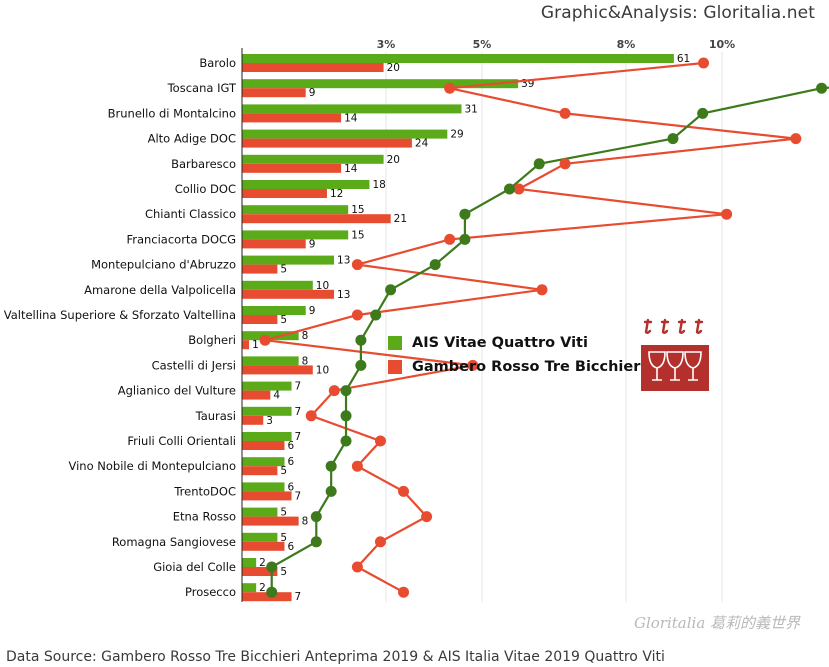 This screenshot has height=667, width=829. What do you see at coordinates (395, 367) in the screenshot?
I see `legend-swatch-gr` at bounding box center [395, 367].